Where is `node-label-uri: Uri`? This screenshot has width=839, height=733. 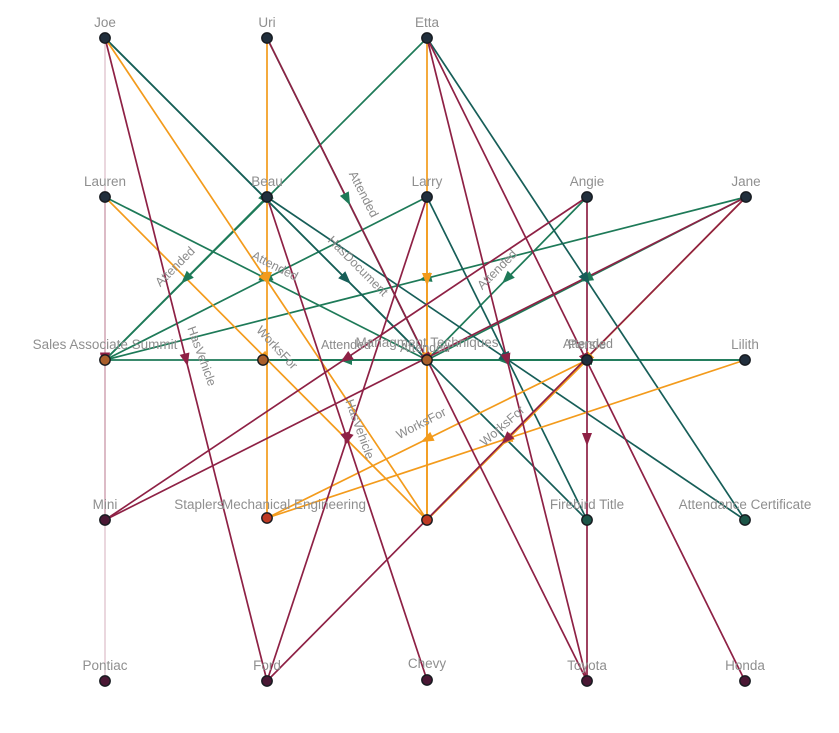
node-label-uri: Uri is located at coordinates (266, 22).